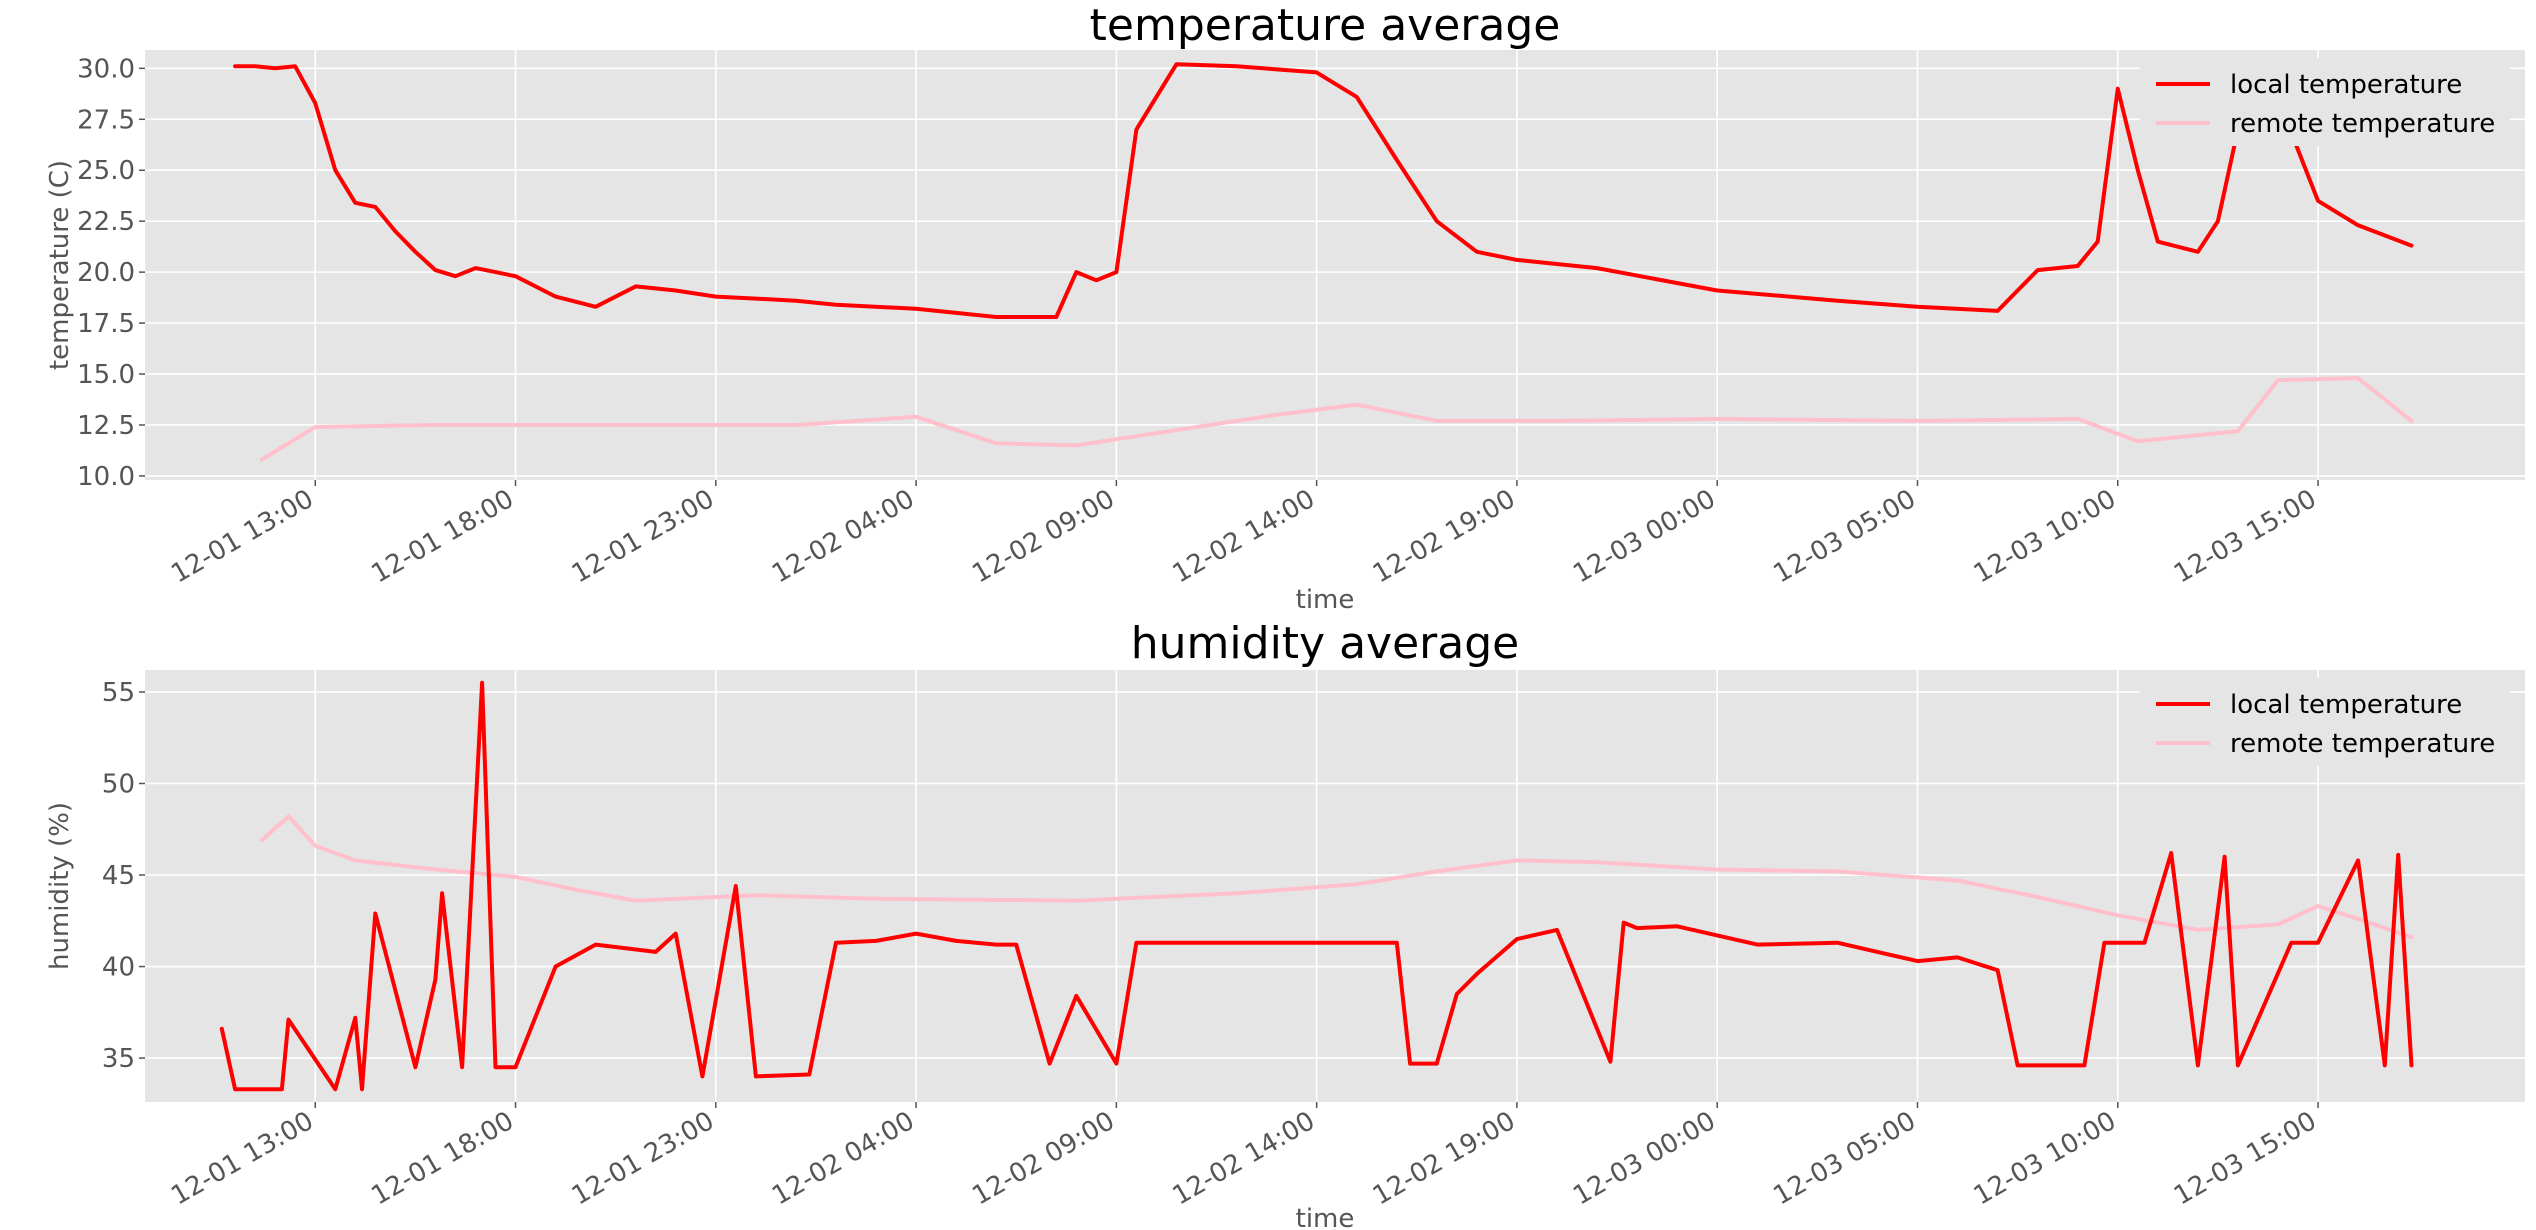 This screenshot has width=2536, height=1230. Describe the element at coordinates (60, 886) in the screenshot. I see `y-axis-label: humidity (%)` at that location.